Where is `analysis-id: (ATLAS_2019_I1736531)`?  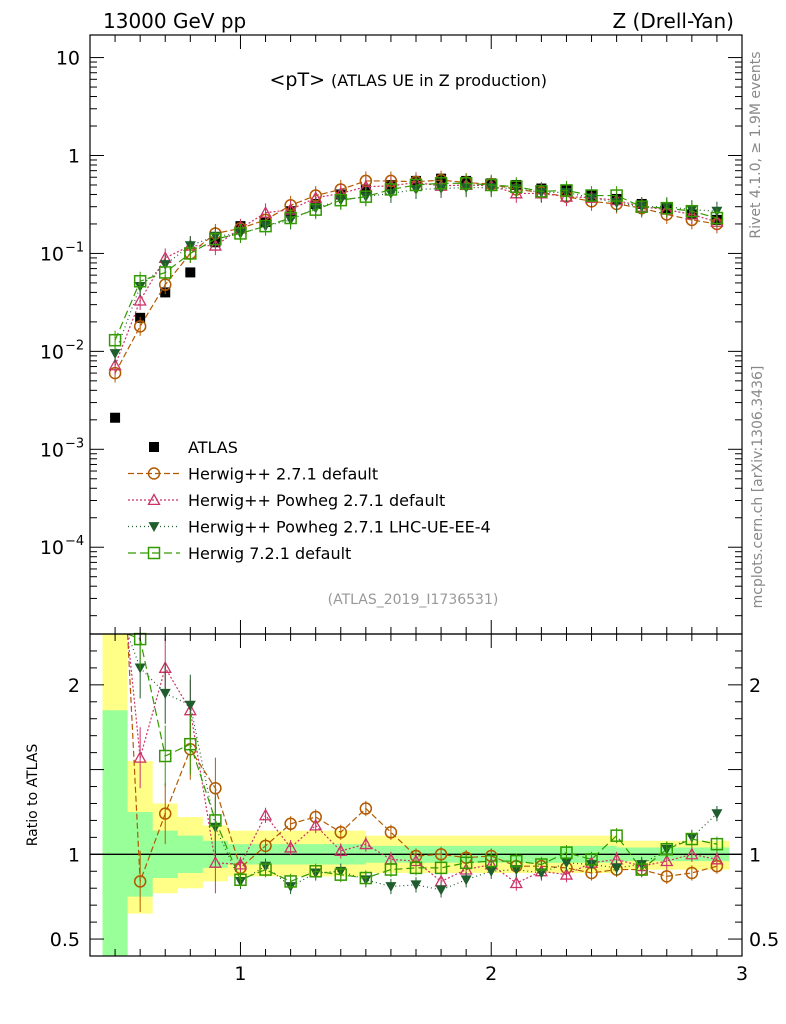
analysis-id: (ATLAS_2019_I1736531) is located at coordinates (413, 600).